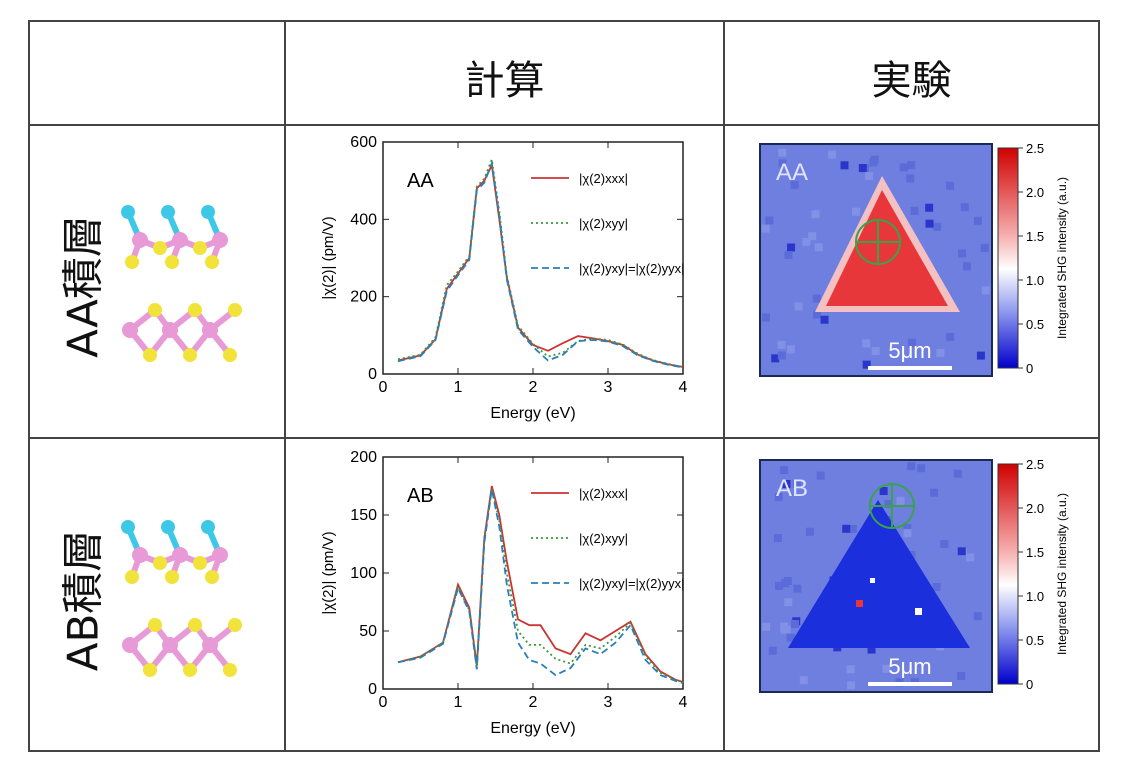 The height and width of the screenshot is (773, 1121). Describe the element at coordinates (368, 631) in the screenshot. I see `y-tick-label: 50` at that location.